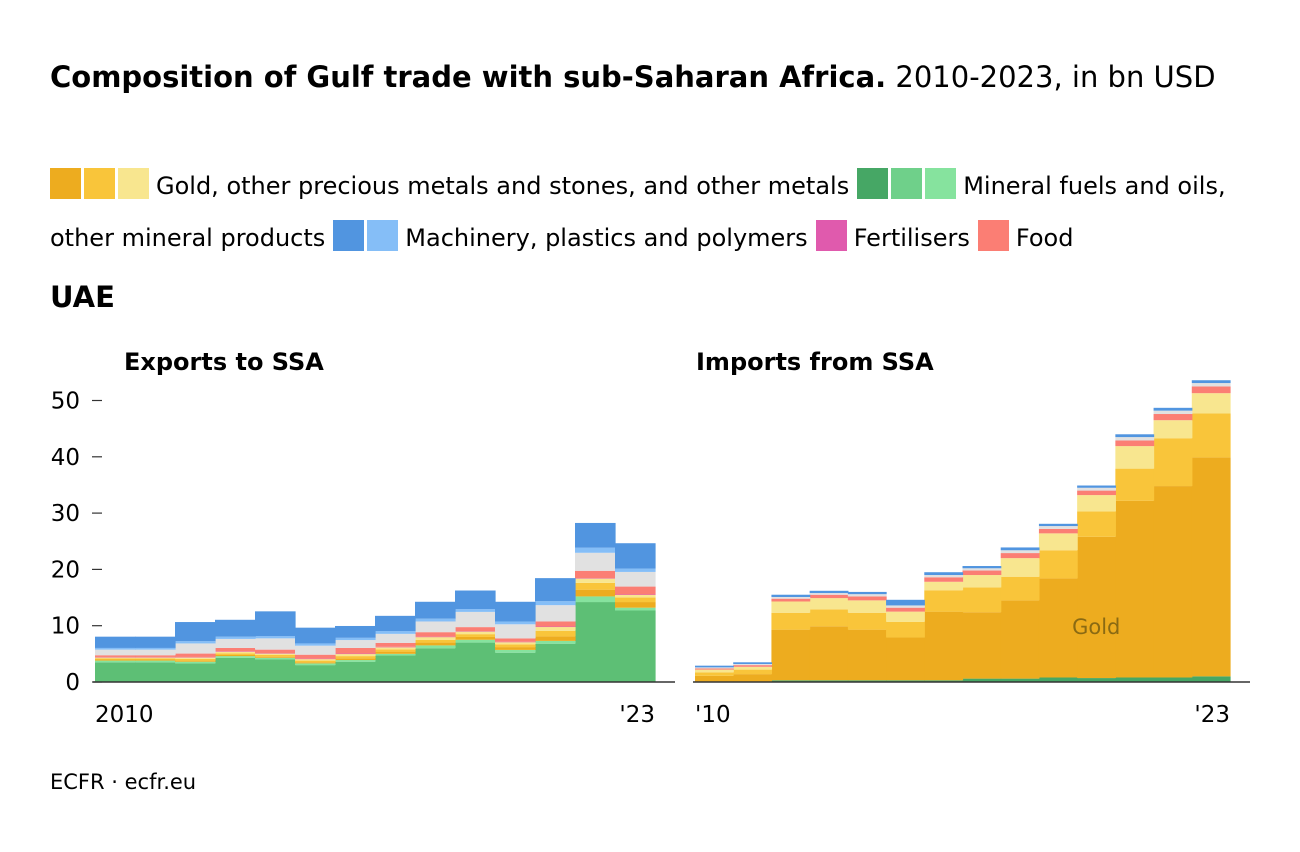  Describe the element at coordinates (606, 238) in the screenshot. I see `legend-label: Machinery, plastics and polymers` at that location.